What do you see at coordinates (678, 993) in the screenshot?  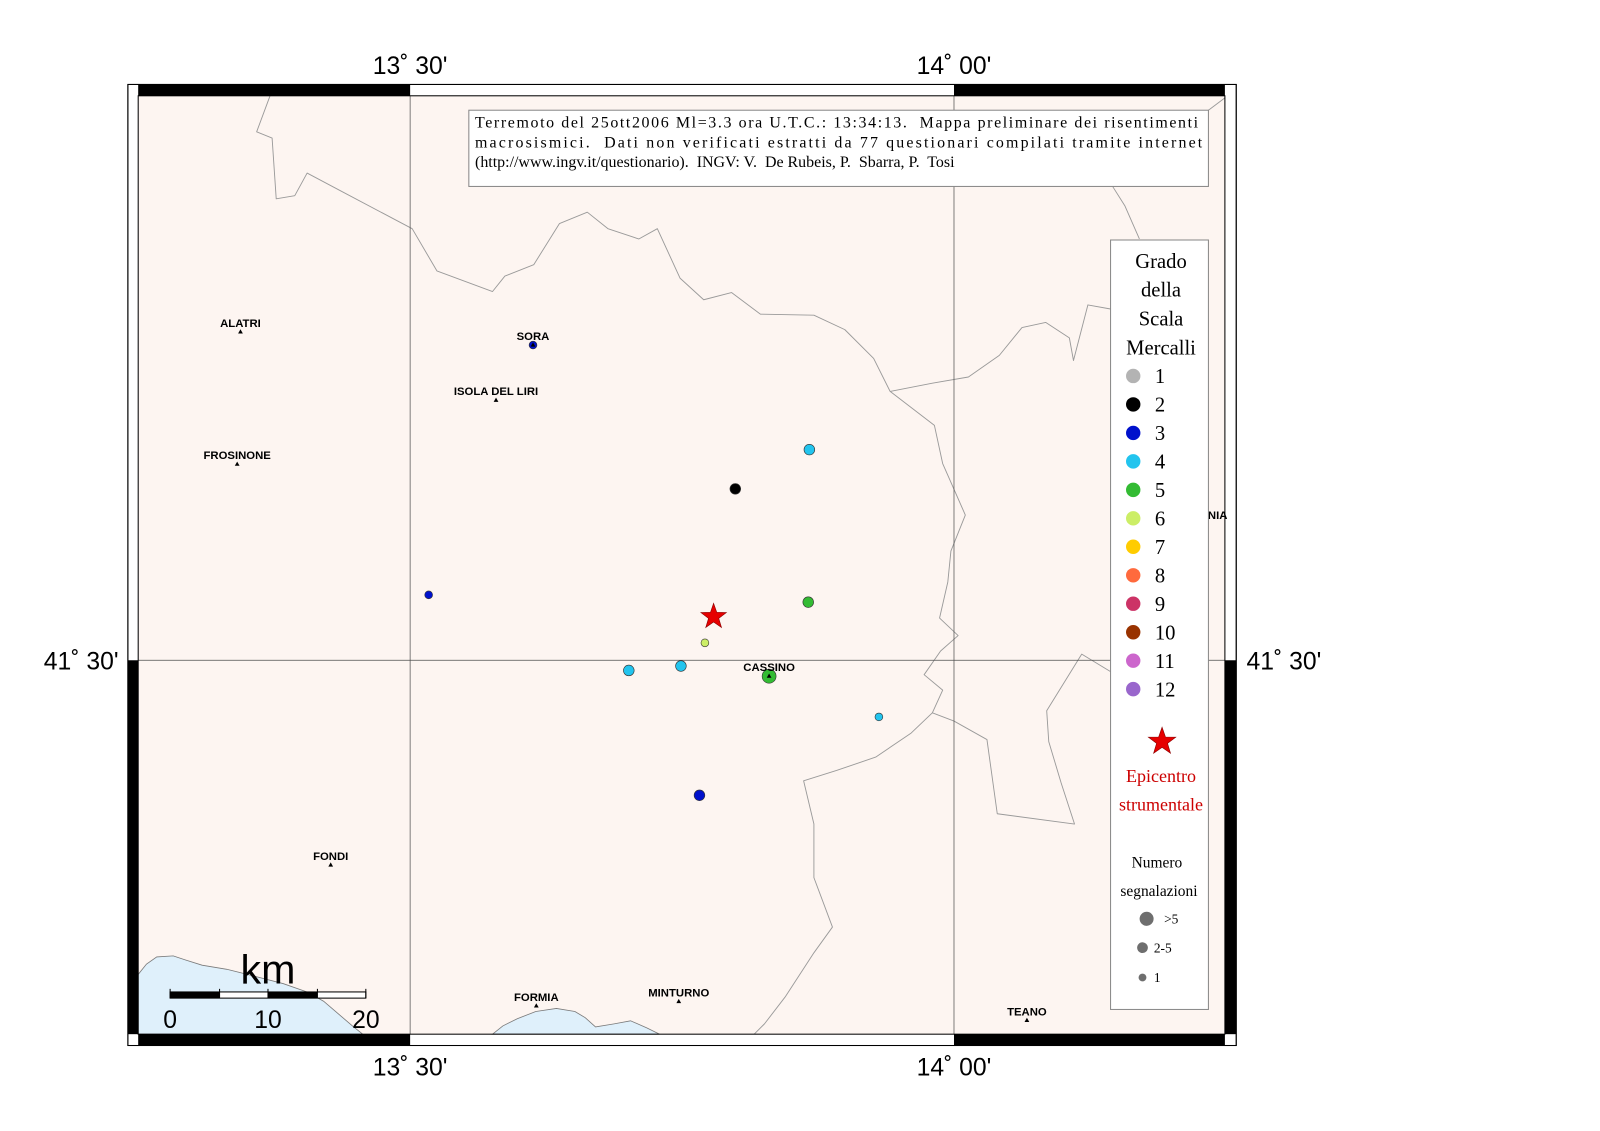 I see `place-label: MINTURNO` at bounding box center [678, 993].